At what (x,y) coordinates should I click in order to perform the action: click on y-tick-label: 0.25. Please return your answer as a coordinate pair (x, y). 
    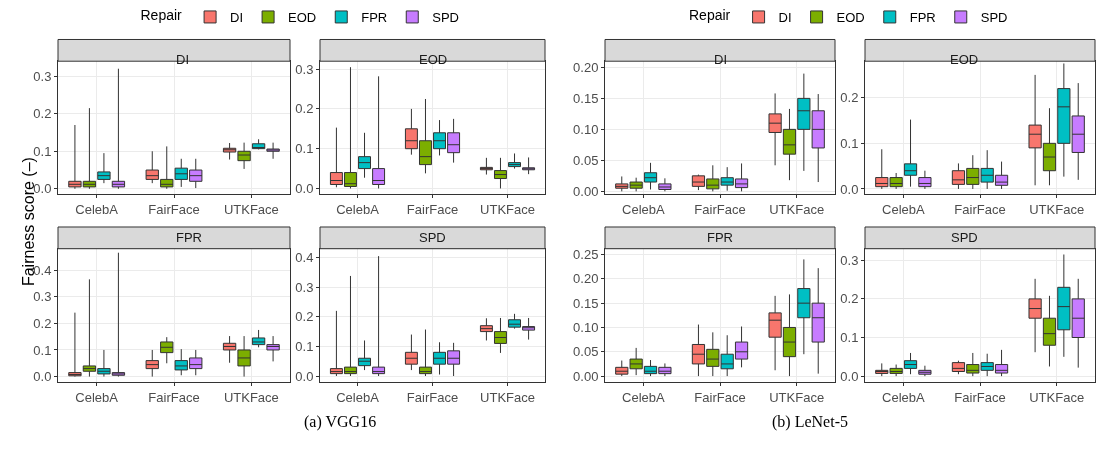
    Looking at the image, I should click on (586, 255).